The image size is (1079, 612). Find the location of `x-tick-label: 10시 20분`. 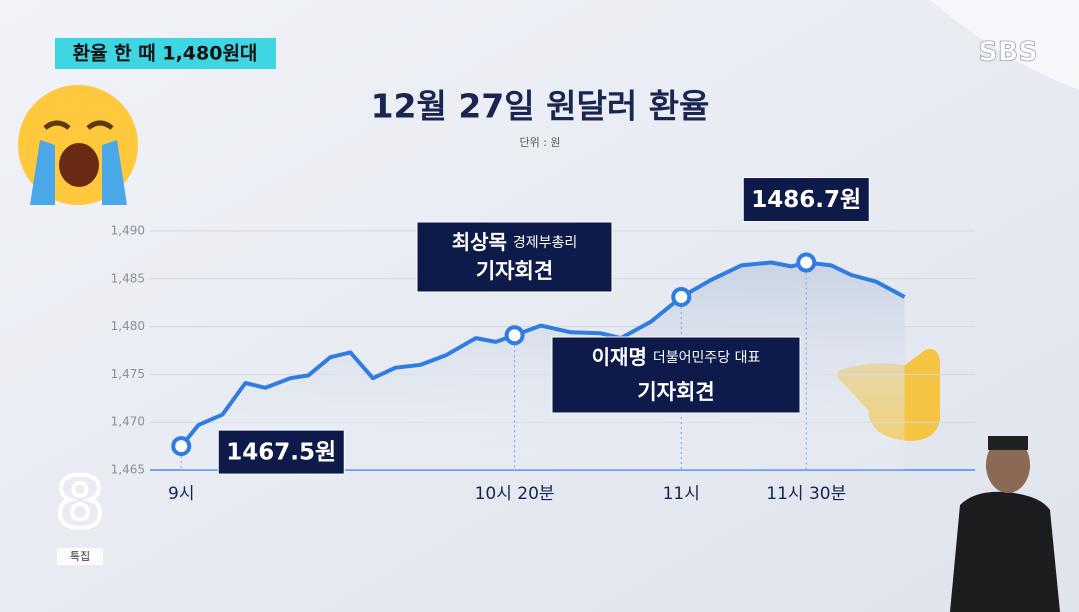

x-tick-label: 10시 20분 is located at coordinates (515, 494).